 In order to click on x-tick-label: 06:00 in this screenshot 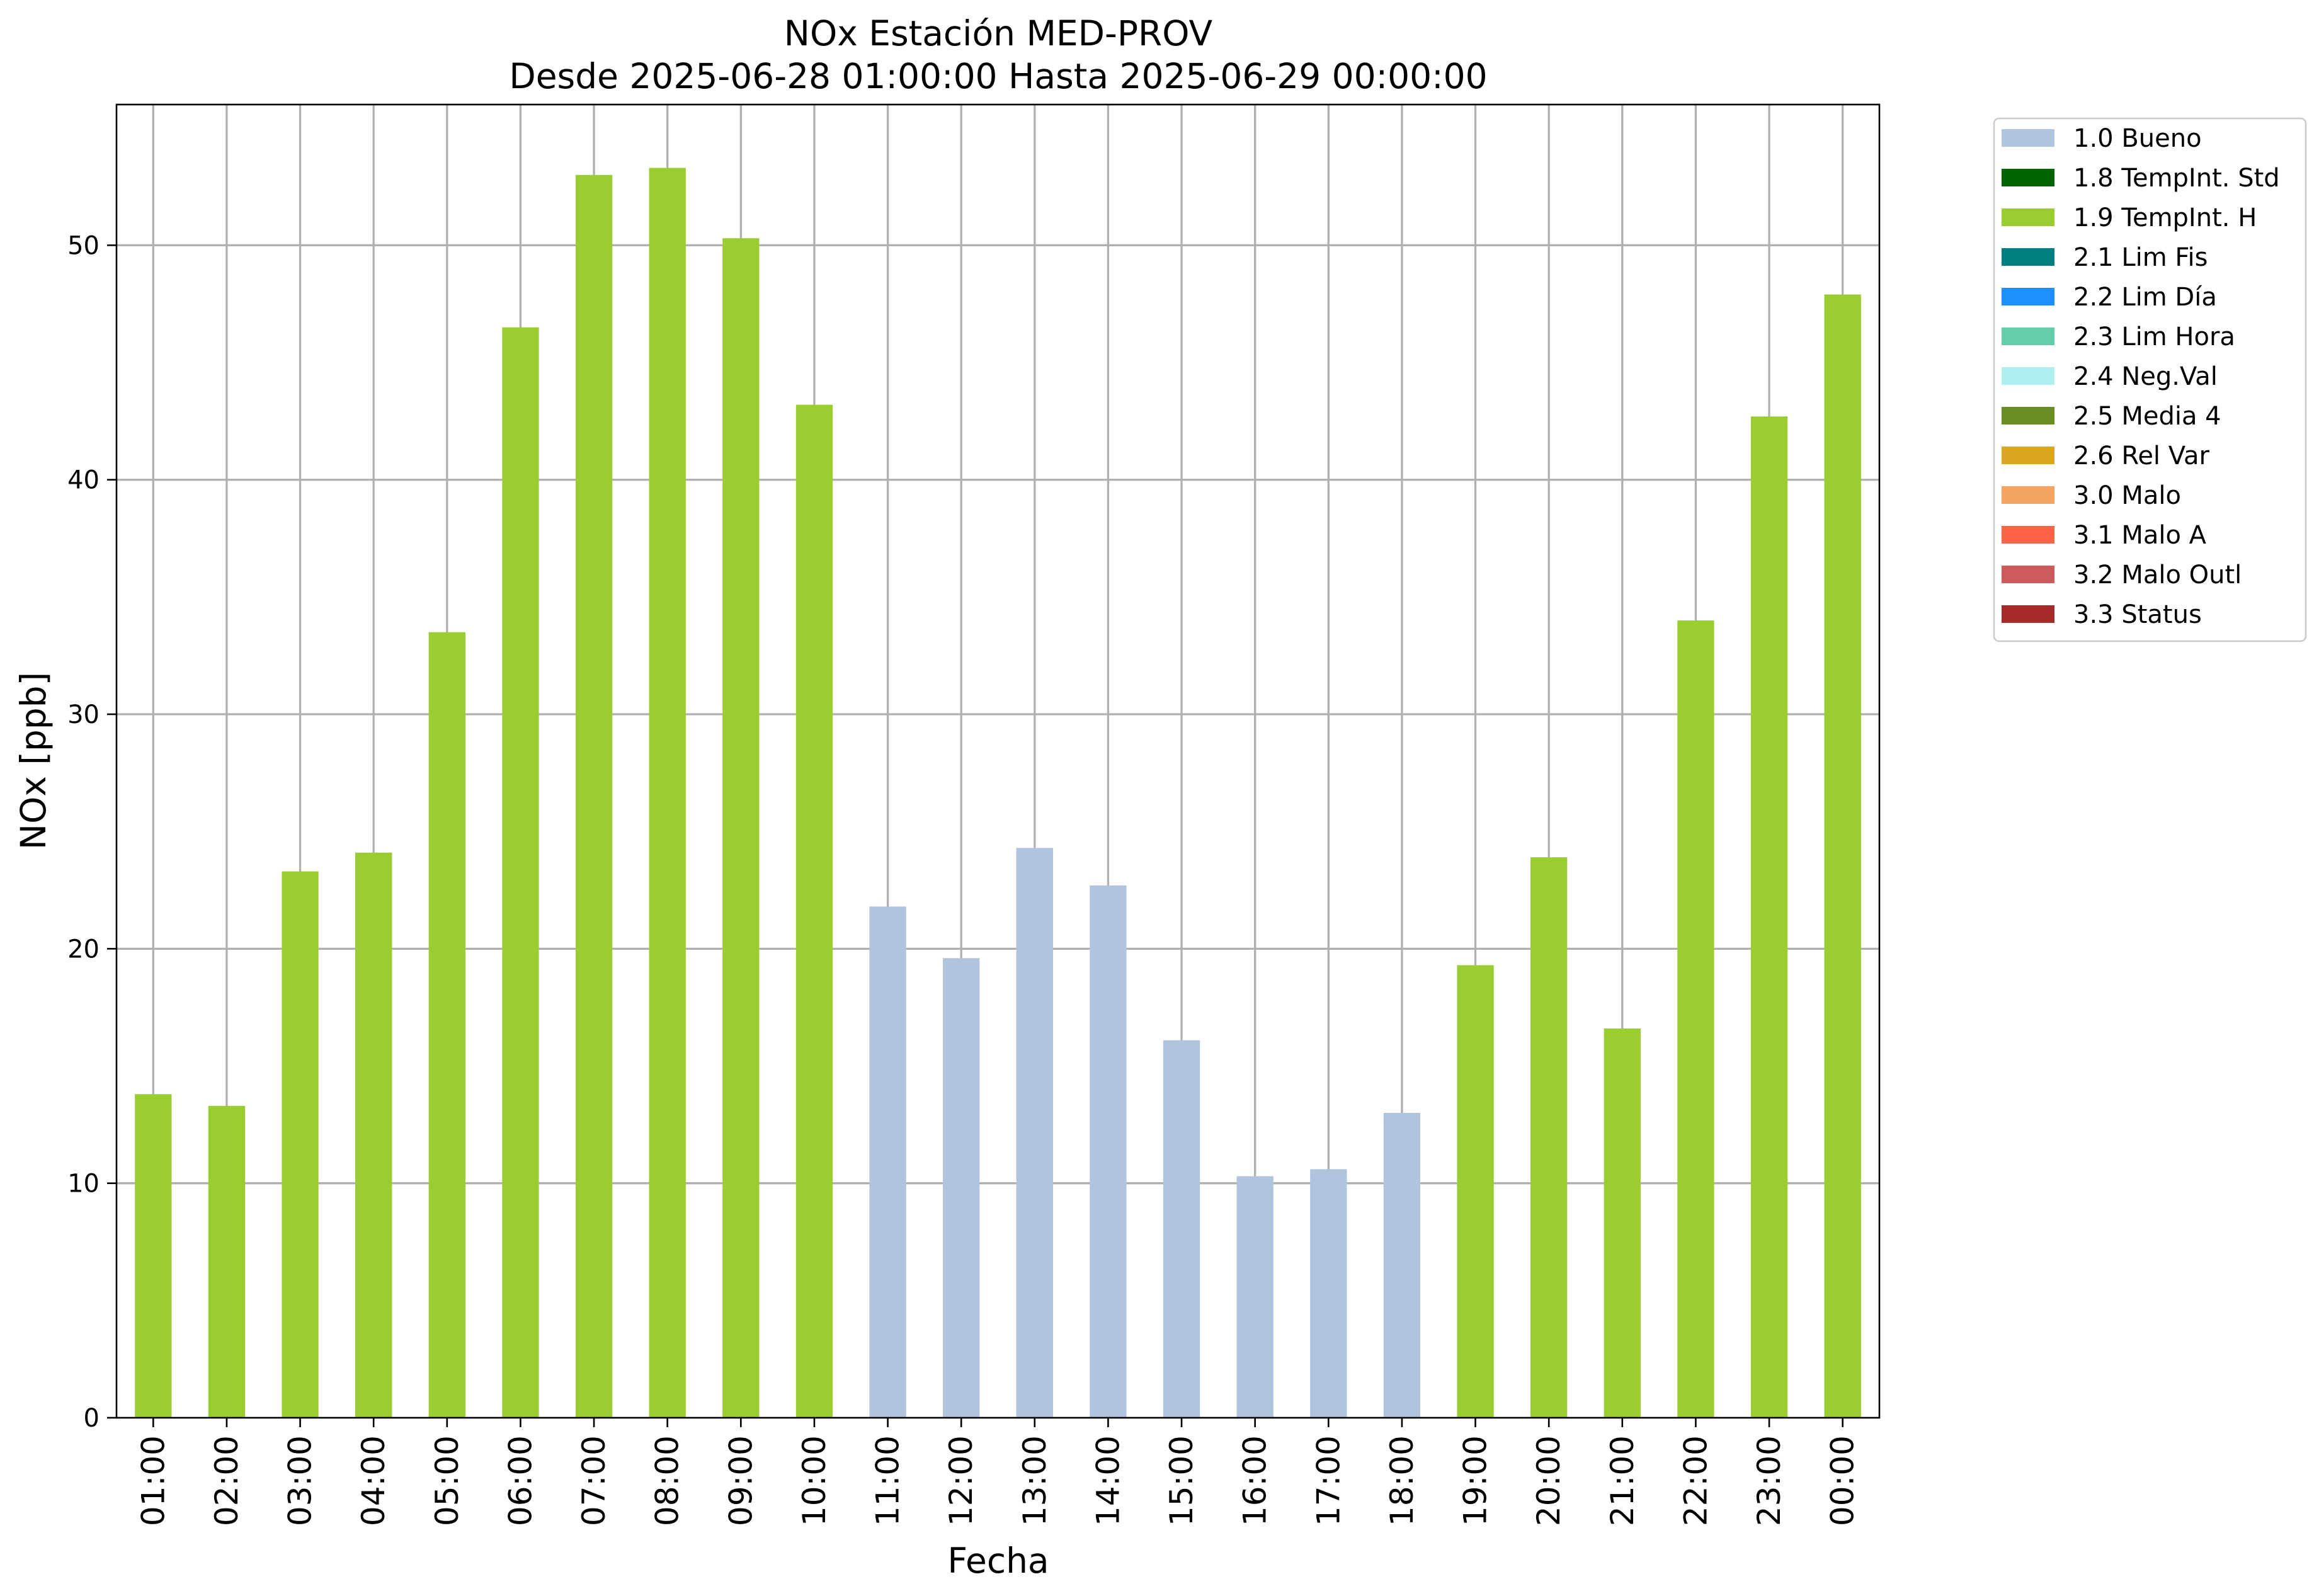, I will do `click(520, 1480)`.